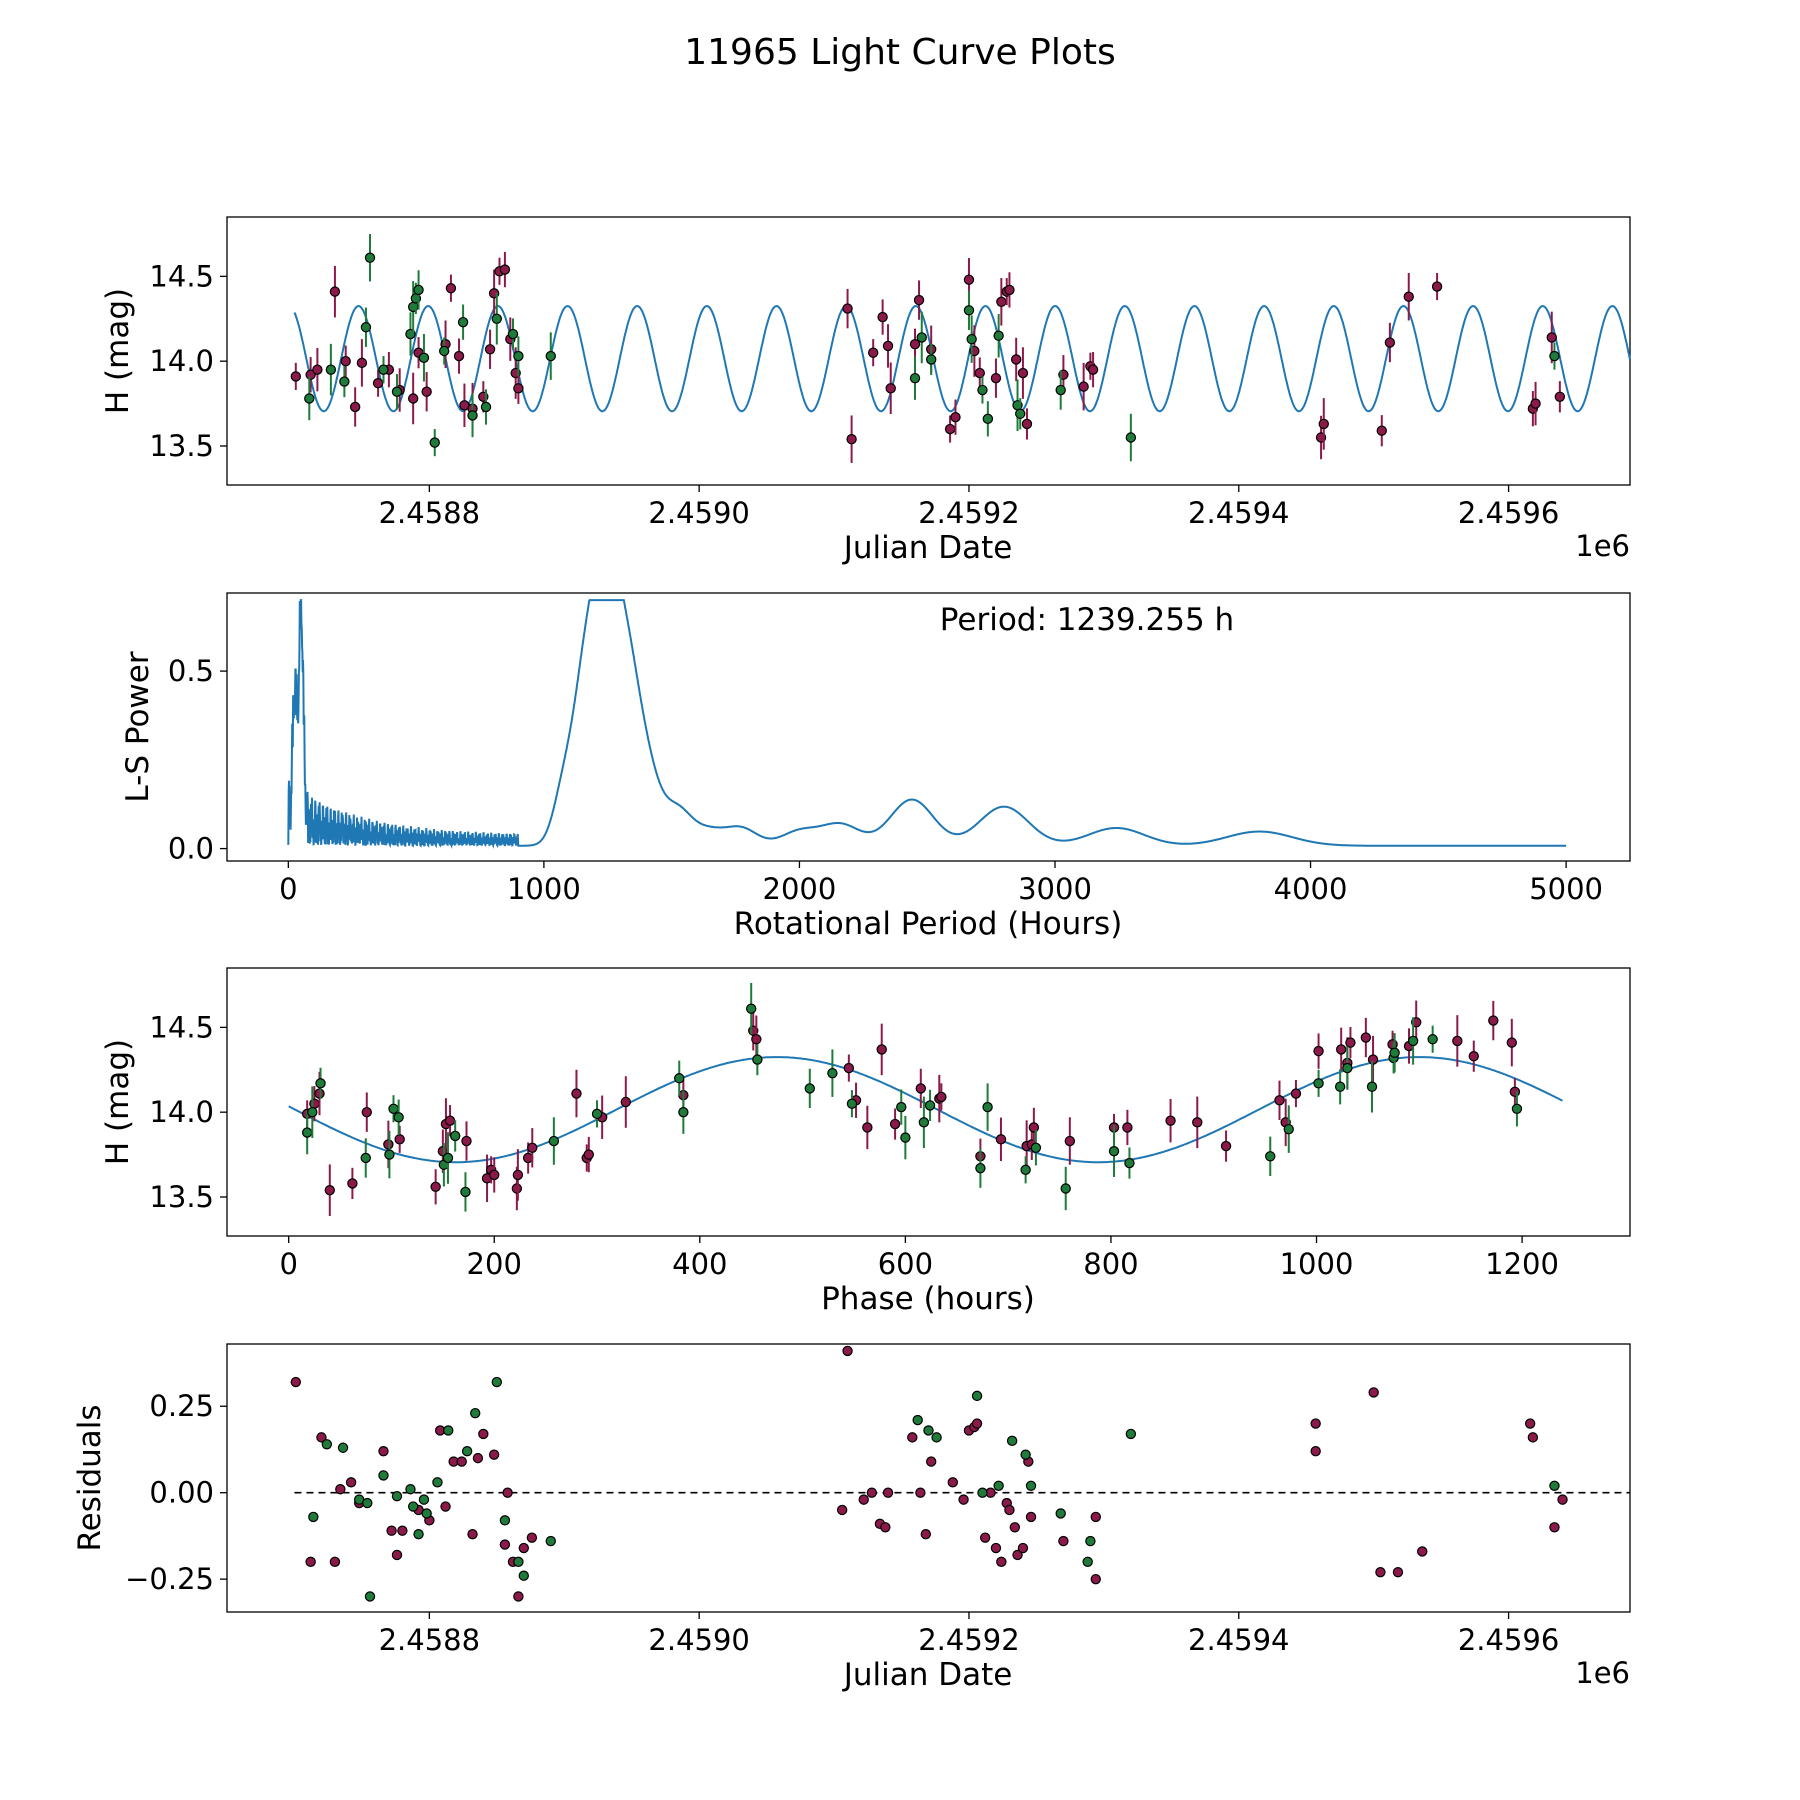 Image resolution: width=1800 pixels, height=1800 pixels. I want to click on residuals-xlabel: Julian Date, so click(927, 1675).